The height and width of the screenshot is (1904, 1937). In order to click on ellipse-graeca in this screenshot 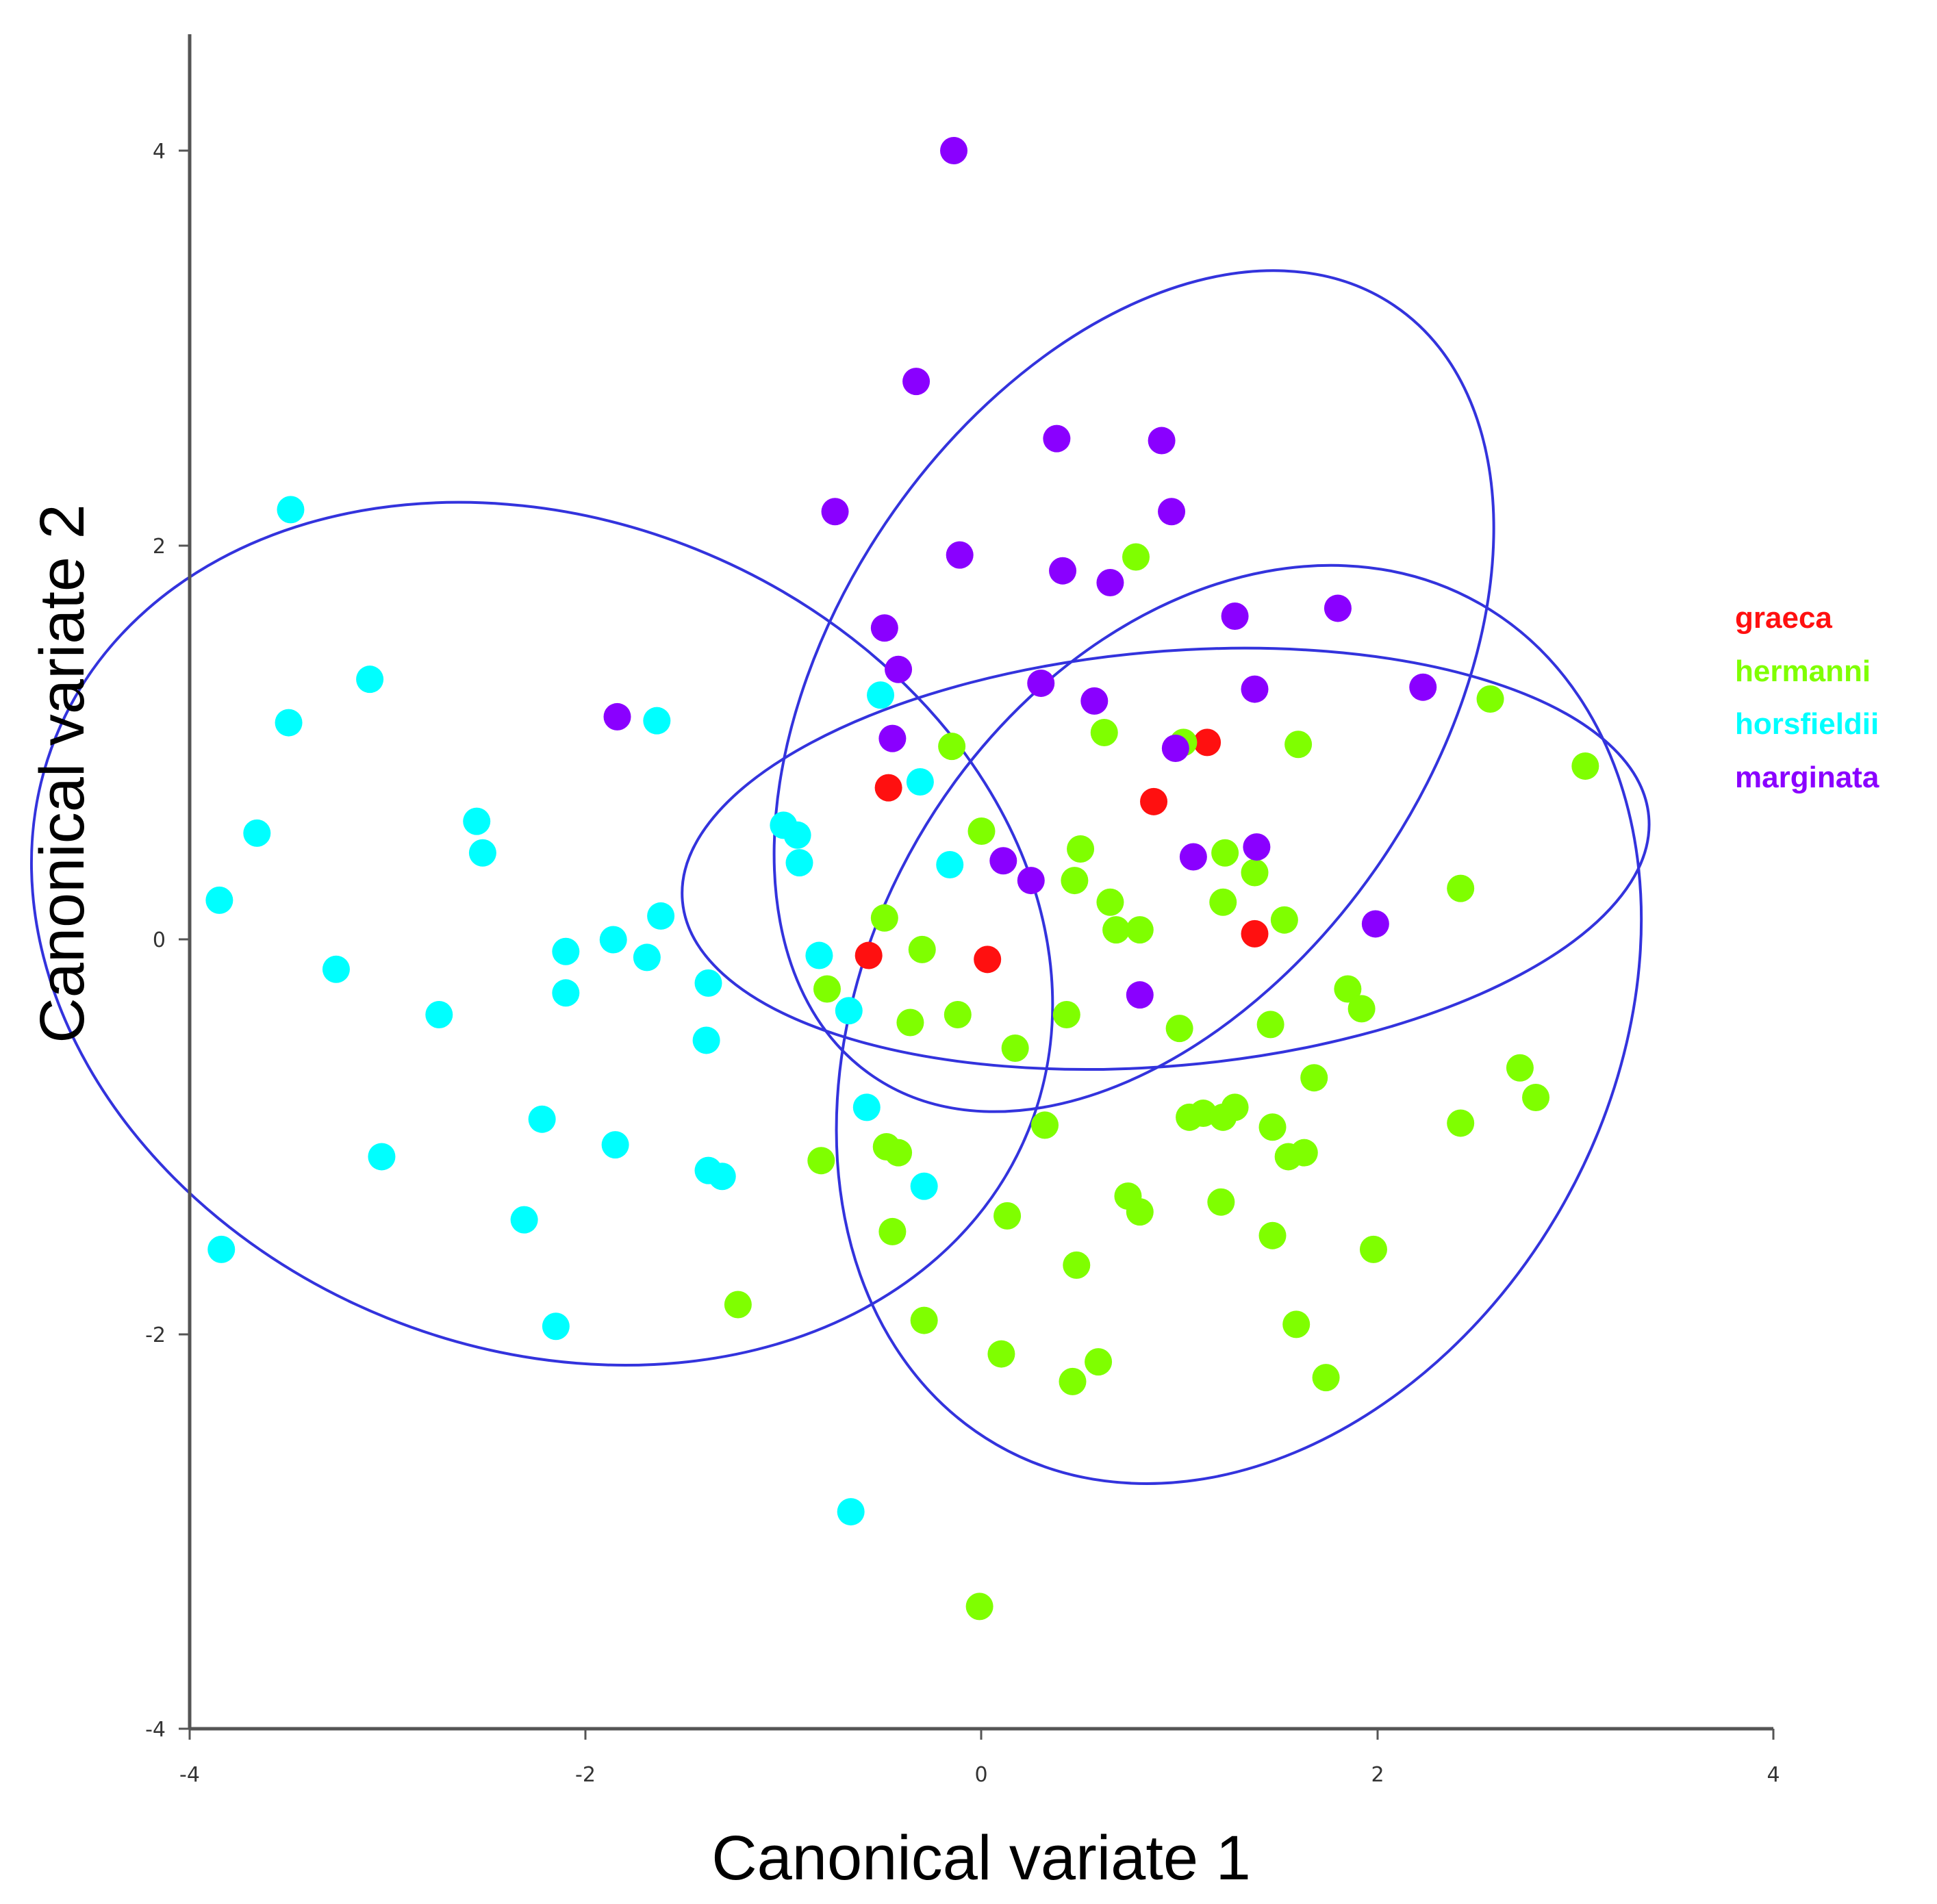, I will do `click(1166, 858)`.